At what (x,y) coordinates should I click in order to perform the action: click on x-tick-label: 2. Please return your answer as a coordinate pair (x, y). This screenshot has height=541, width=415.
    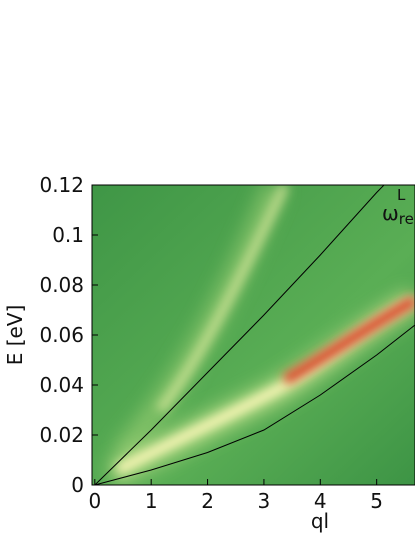
    Looking at the image, I should click on (207, 501).